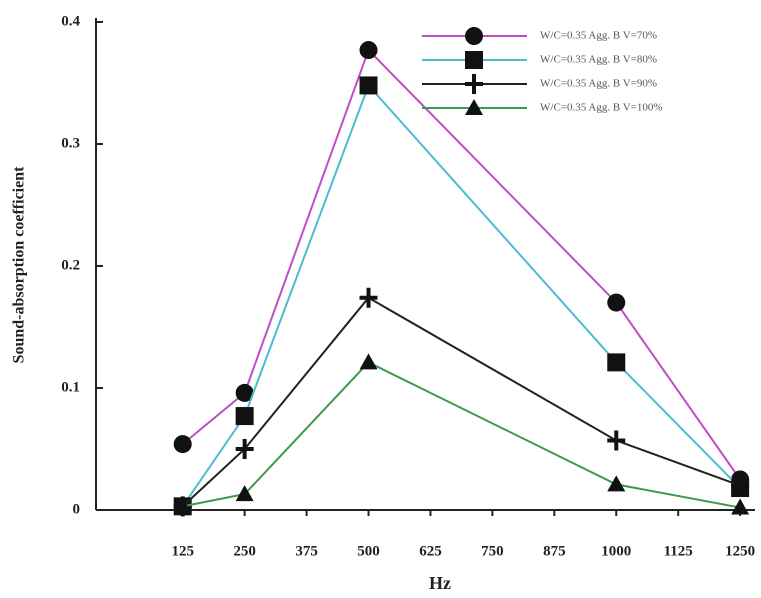  What do you see at coordinates (492, 551) in the screenshot?
I see `x-tick-label: 750` at bounding box center [492, 551].